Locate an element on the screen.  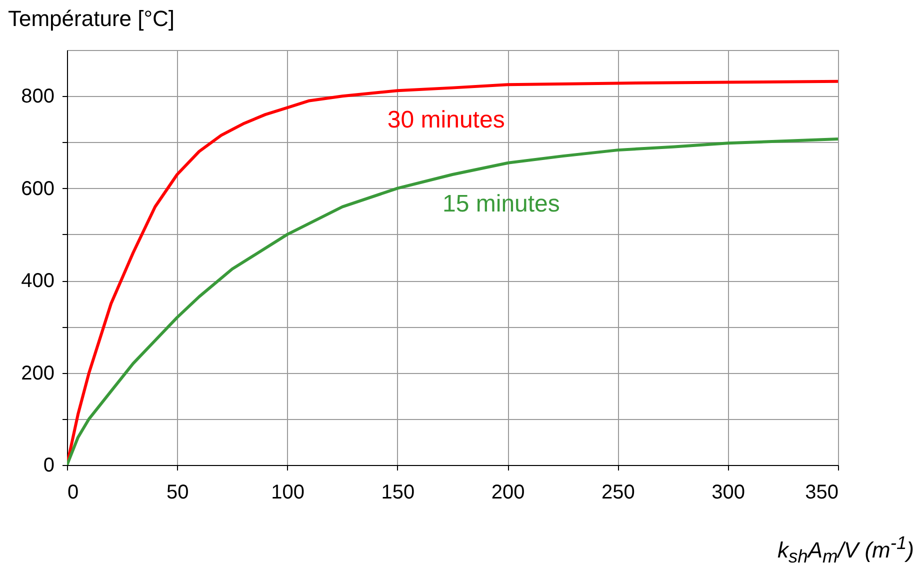
x-tick-label: 150 is located at coordinates (398, 493).